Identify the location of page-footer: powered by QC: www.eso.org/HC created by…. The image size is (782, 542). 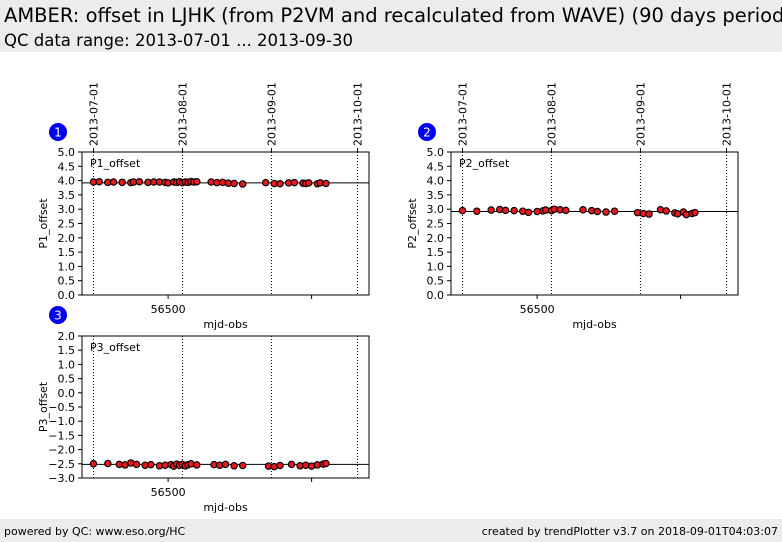
(391, 530).